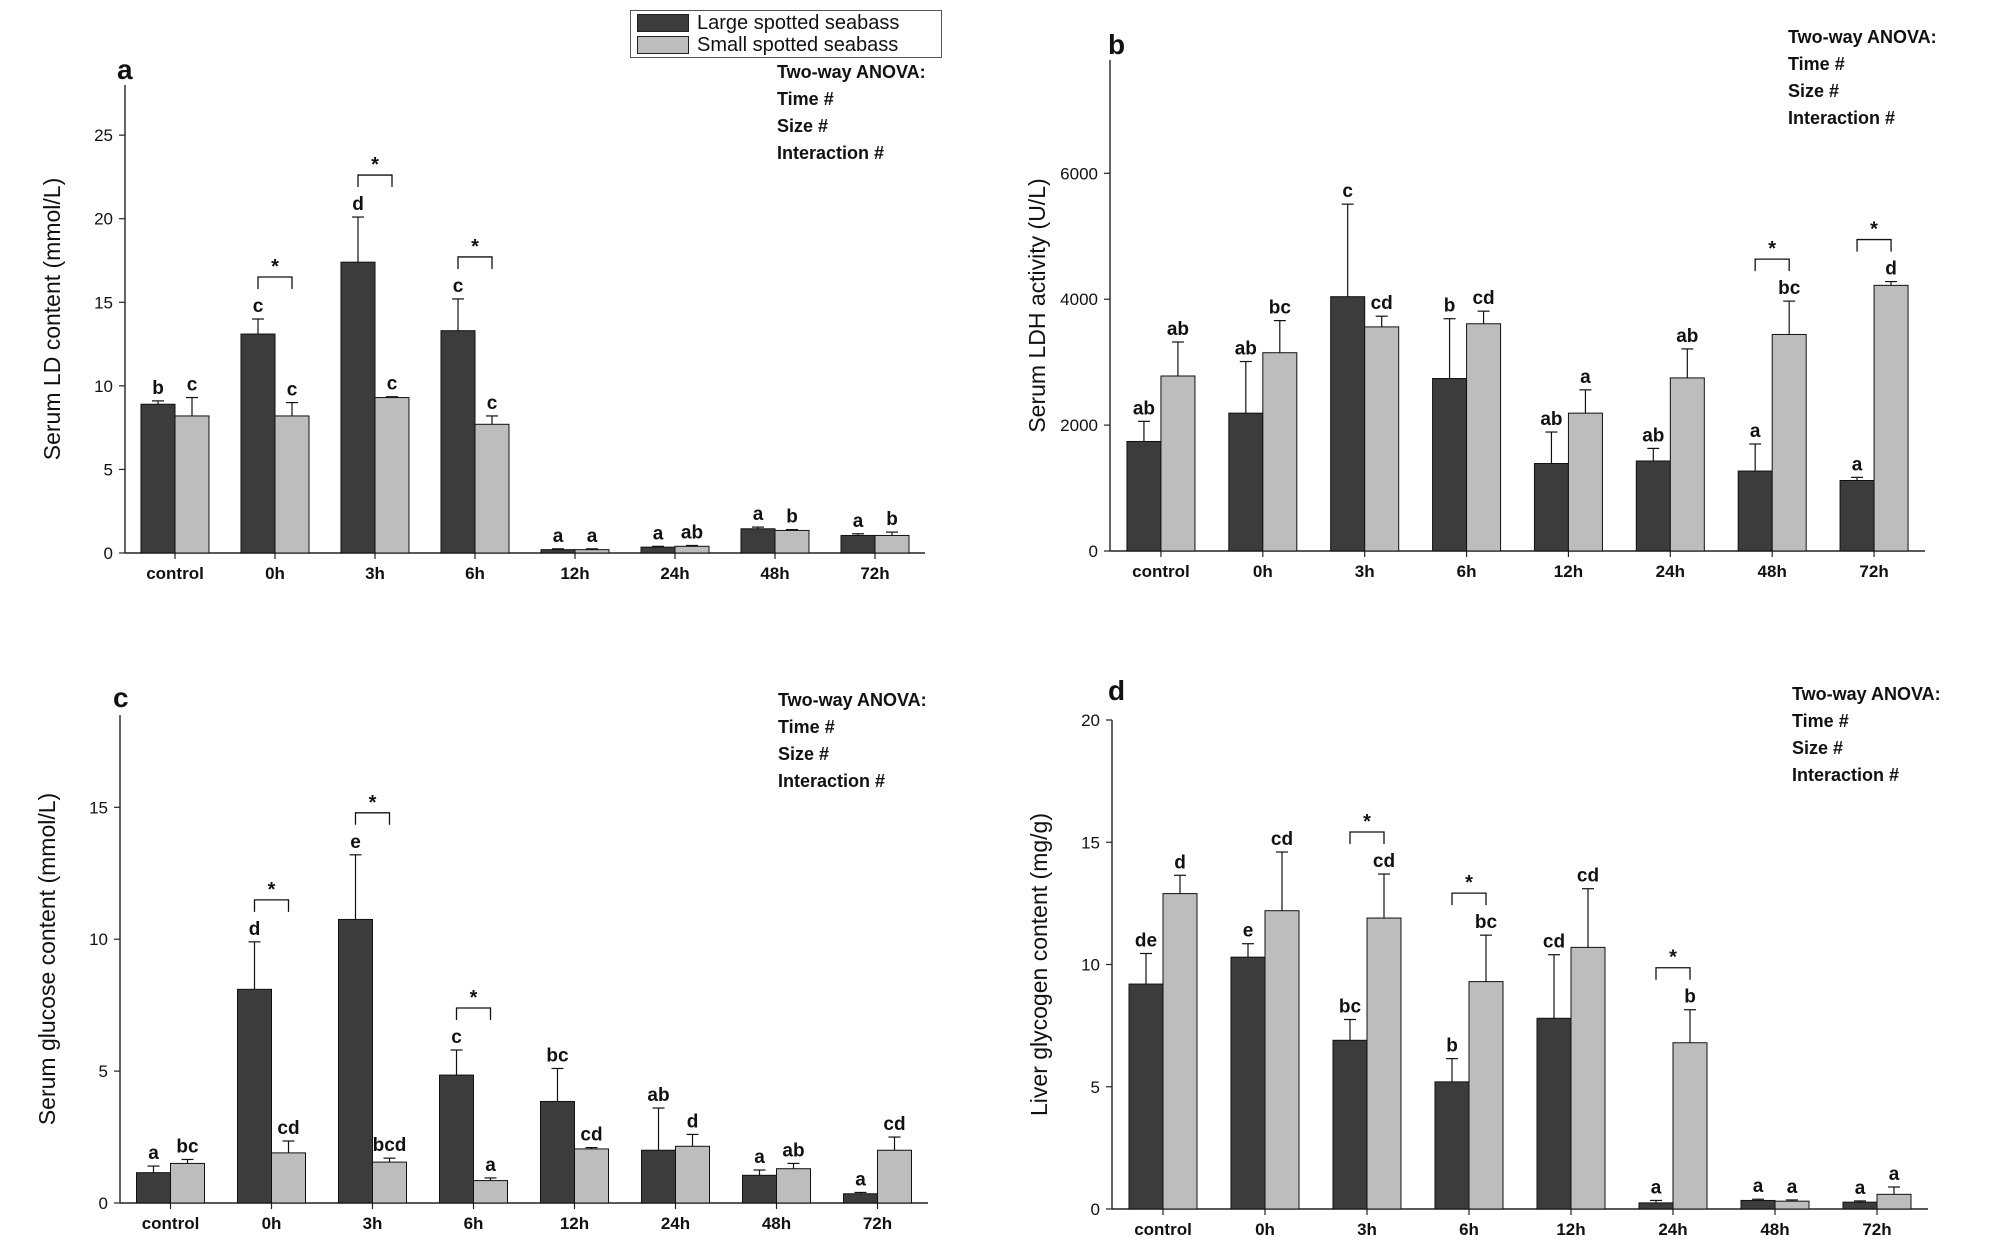 This screenshot has height=1257, width=2001. What do you see at coordinates (1039, 964) in the screenshot?
I see `y-axis-label: Liver glycogen content (mg/g)` at bounding box center [1039, 964].